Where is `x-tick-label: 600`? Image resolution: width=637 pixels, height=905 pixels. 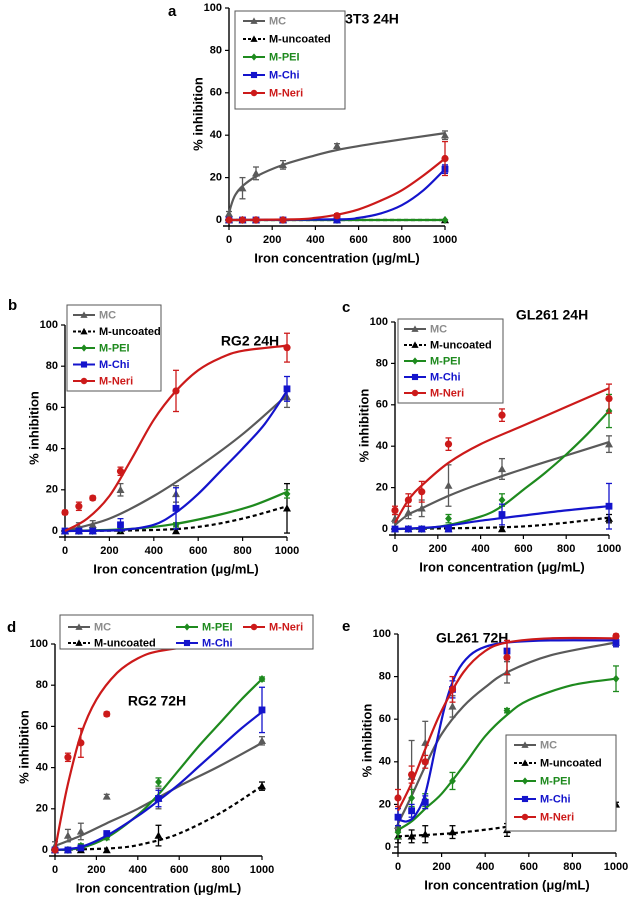
x-tick-label: 600 is located at coordinates (198, 551).